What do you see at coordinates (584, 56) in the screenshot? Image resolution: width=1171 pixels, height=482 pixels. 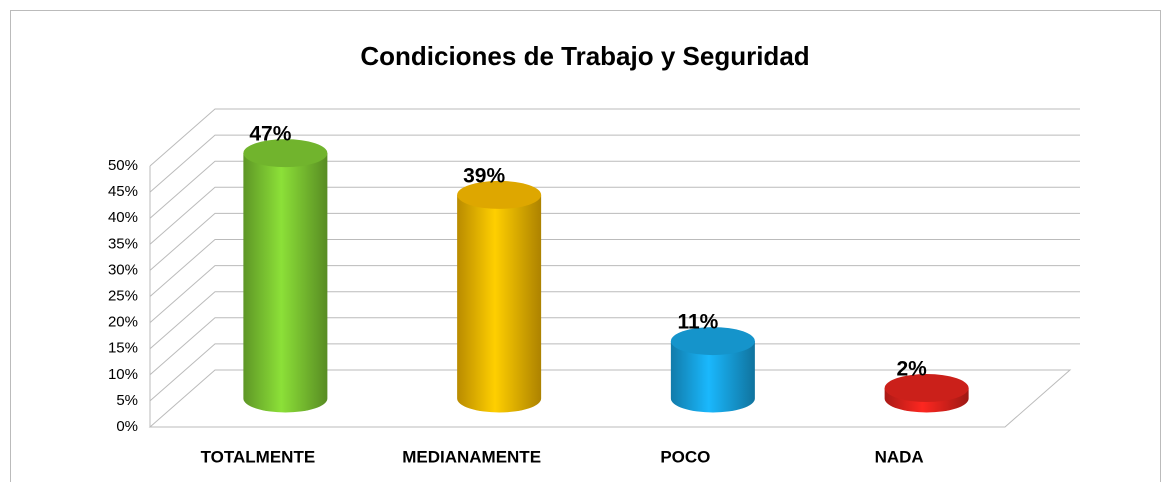 I see `chart-title: Condiciones de Trabajo y Seguridad` at bounding box center [584, 56].